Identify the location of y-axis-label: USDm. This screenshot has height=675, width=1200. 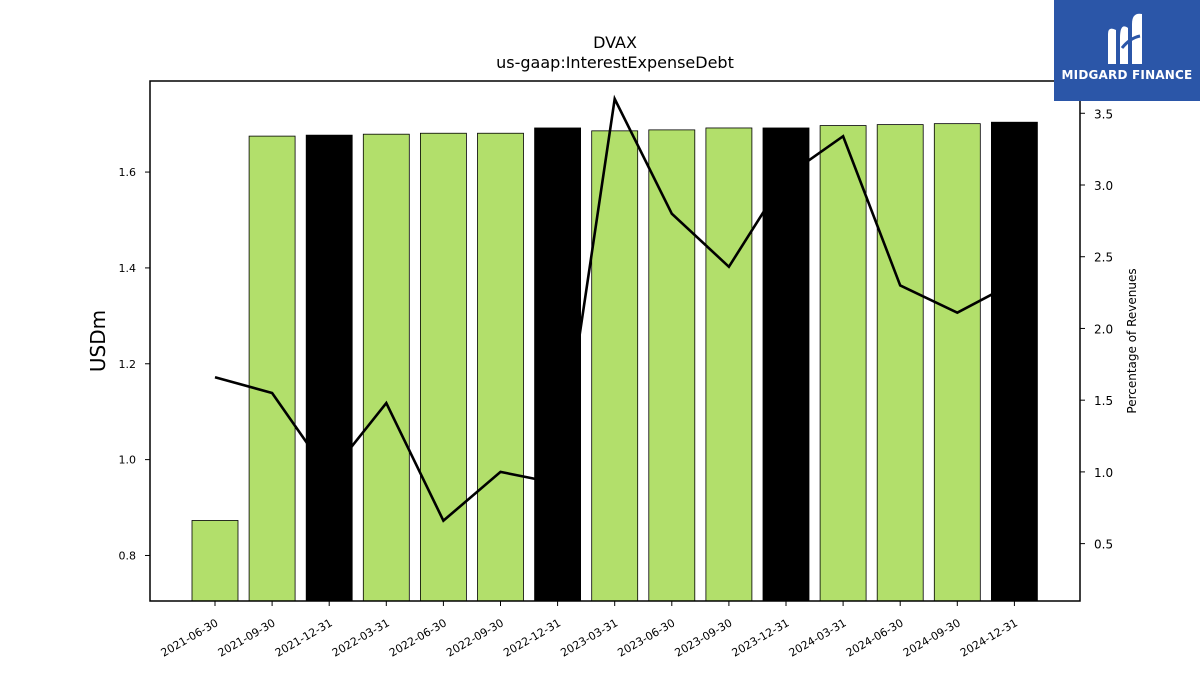
(98, 341).